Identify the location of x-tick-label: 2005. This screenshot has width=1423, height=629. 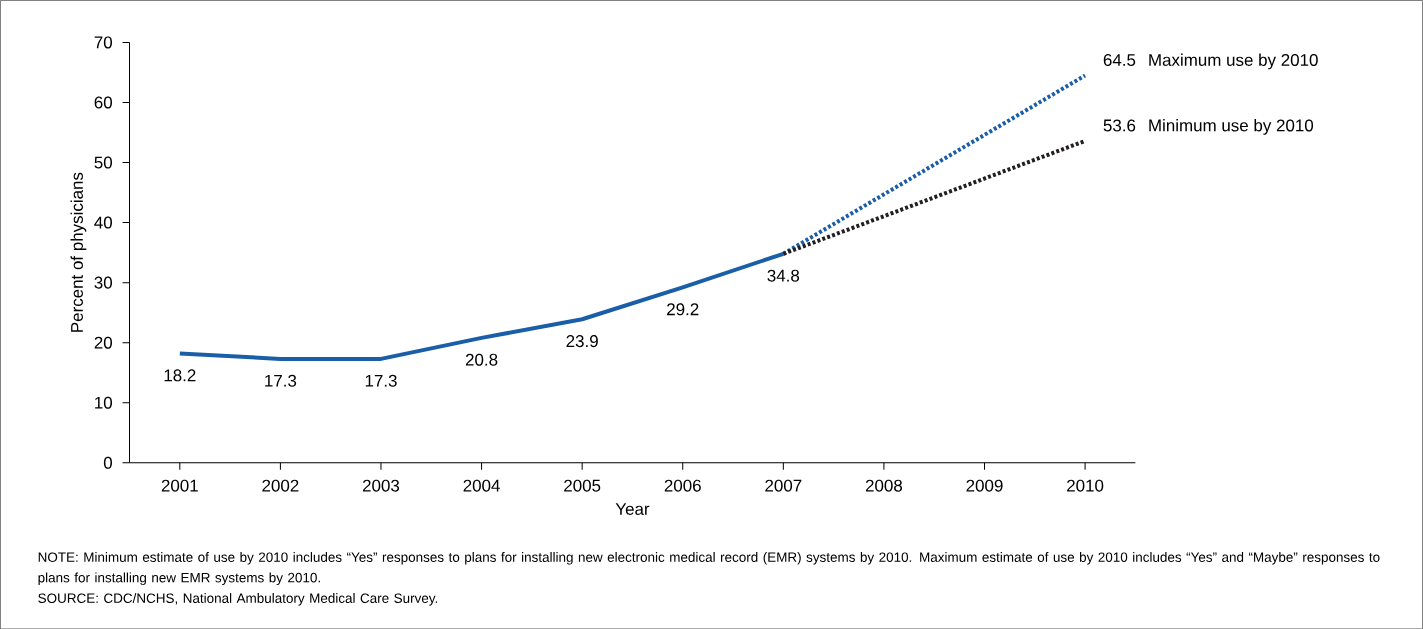
(582, 485).